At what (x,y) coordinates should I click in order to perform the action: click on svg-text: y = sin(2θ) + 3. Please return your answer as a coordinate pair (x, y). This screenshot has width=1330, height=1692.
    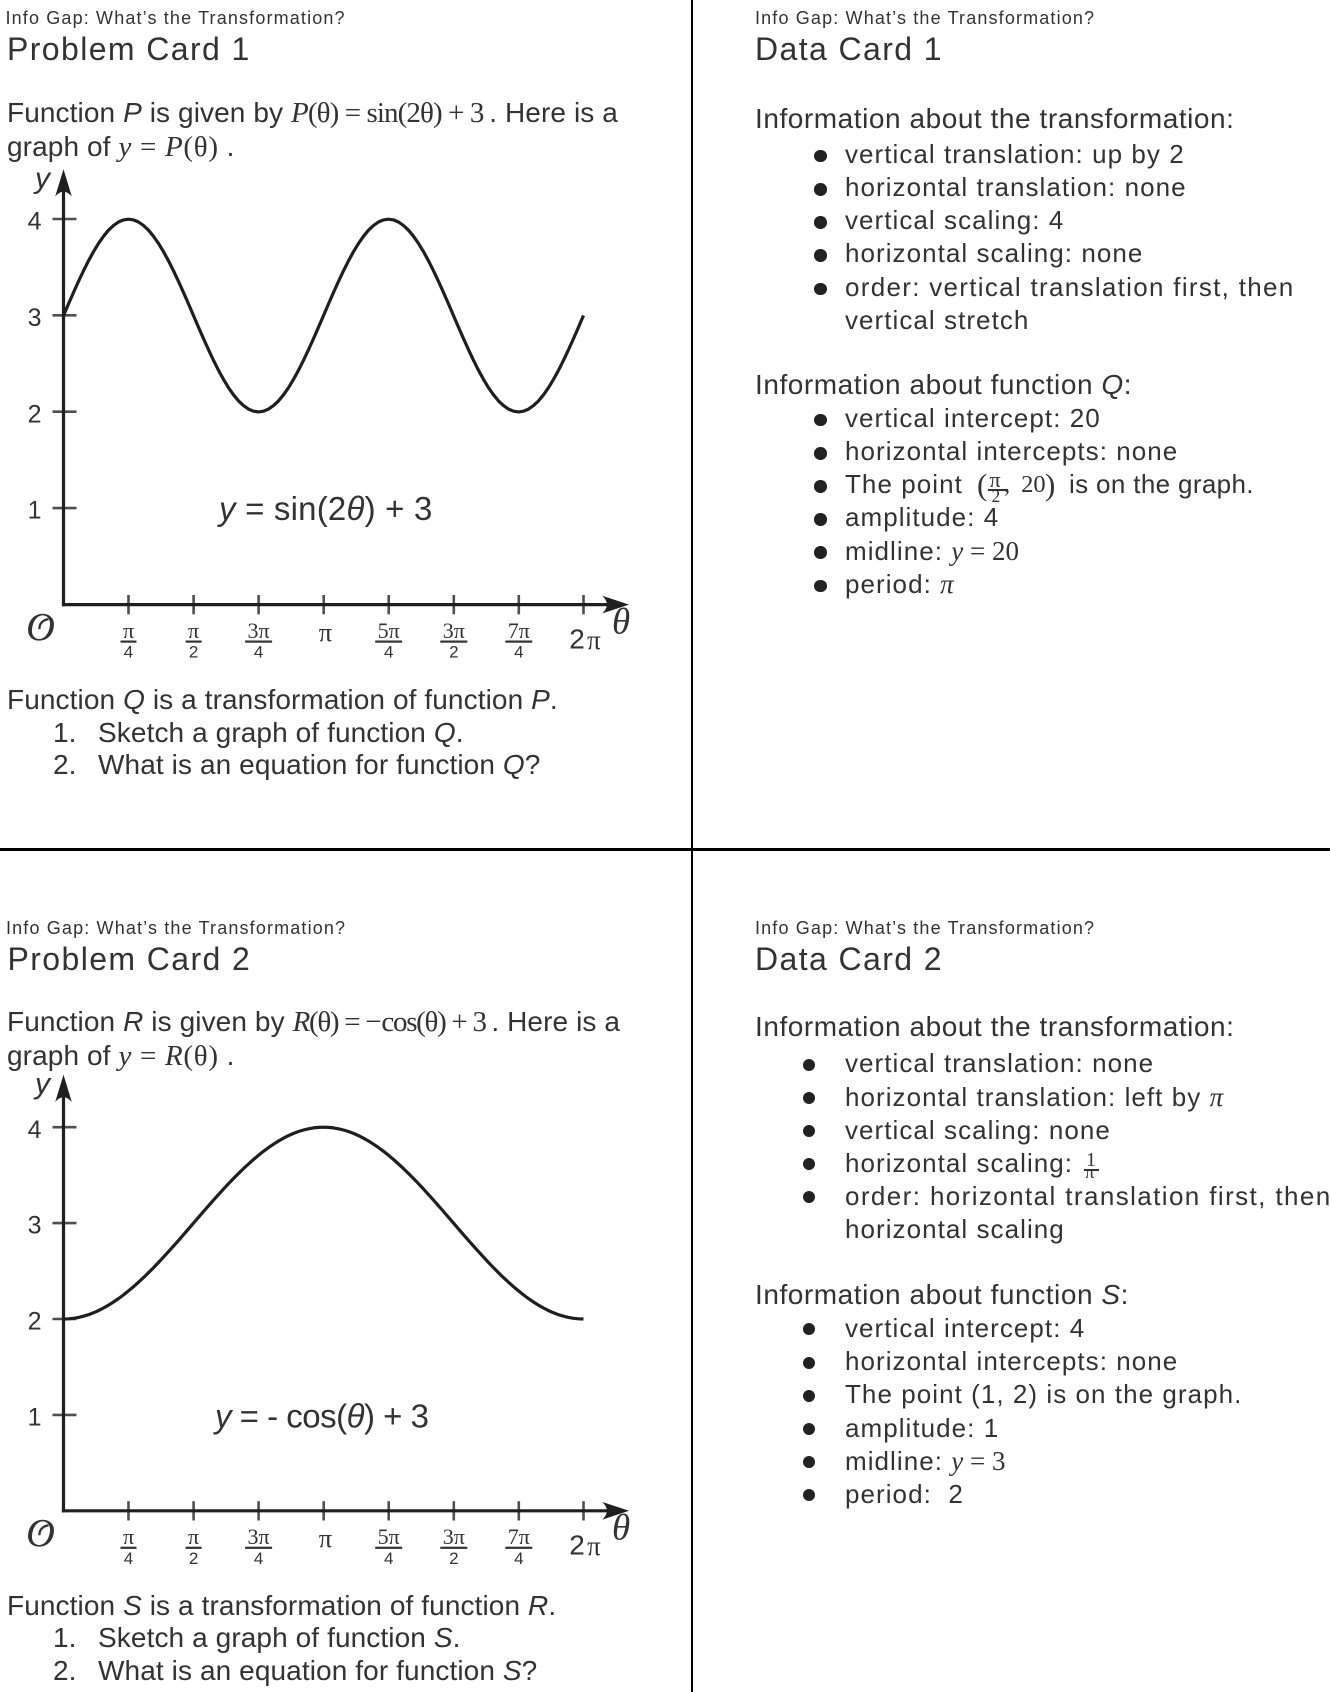
    Looking at the image, I should click on (325, 508).